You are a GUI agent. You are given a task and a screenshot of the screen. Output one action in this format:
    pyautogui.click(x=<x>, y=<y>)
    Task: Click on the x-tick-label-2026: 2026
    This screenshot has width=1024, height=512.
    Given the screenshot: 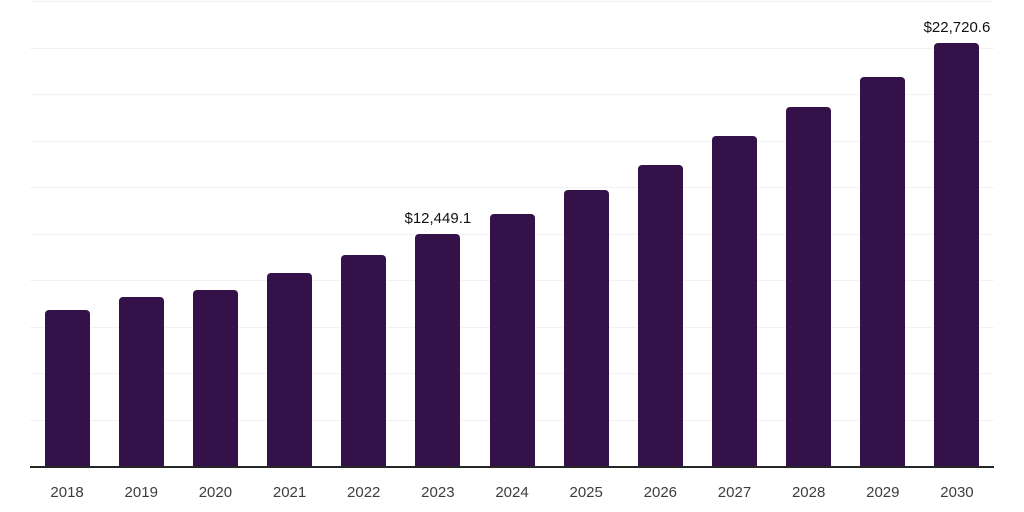 What is the action you would take?
    pyautogui.click(x=660, y=492)
    